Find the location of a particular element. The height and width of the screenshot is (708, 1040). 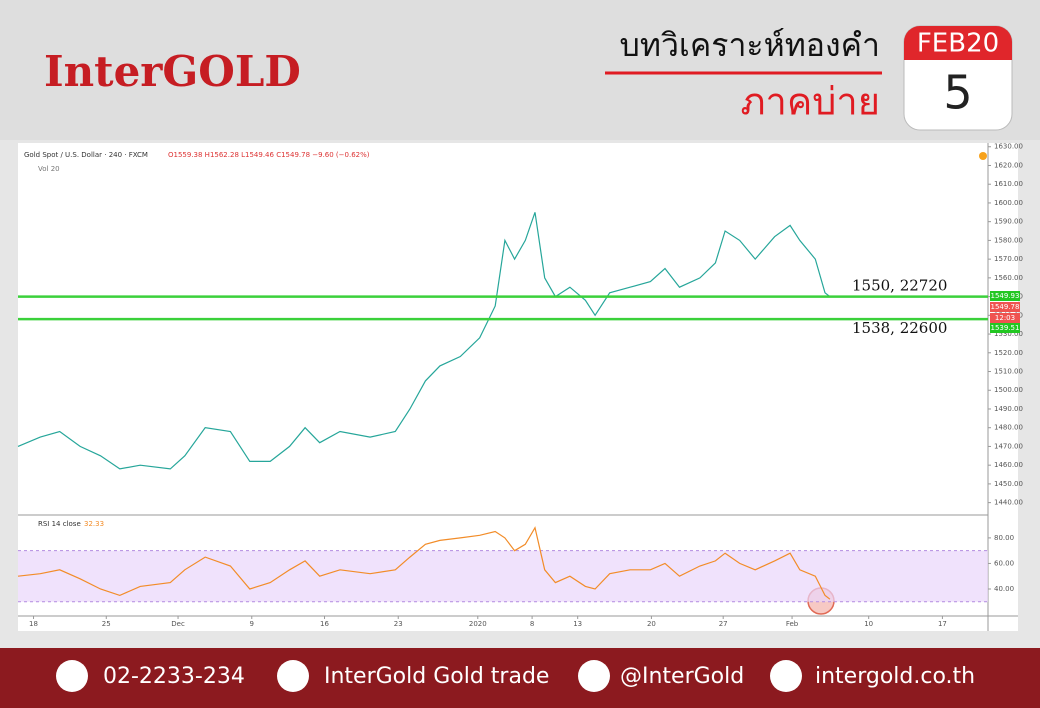

line-icon is located at coordinates (594, 676).